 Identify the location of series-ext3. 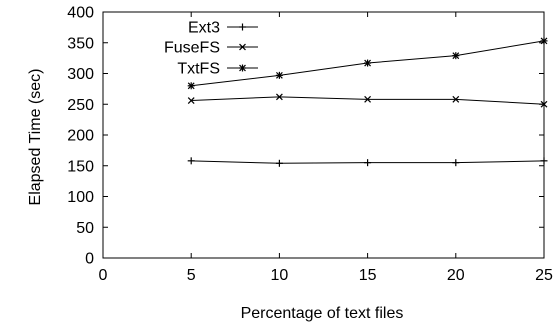
(367, 162).